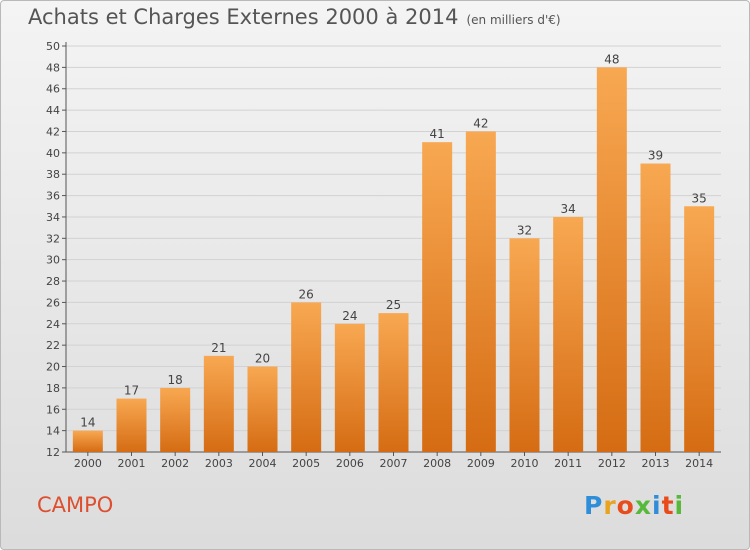  What do you see at coordinates (437, 463) in the screenshot?
I see `x-tick-label: 2008` at bounding box center [437, 463].